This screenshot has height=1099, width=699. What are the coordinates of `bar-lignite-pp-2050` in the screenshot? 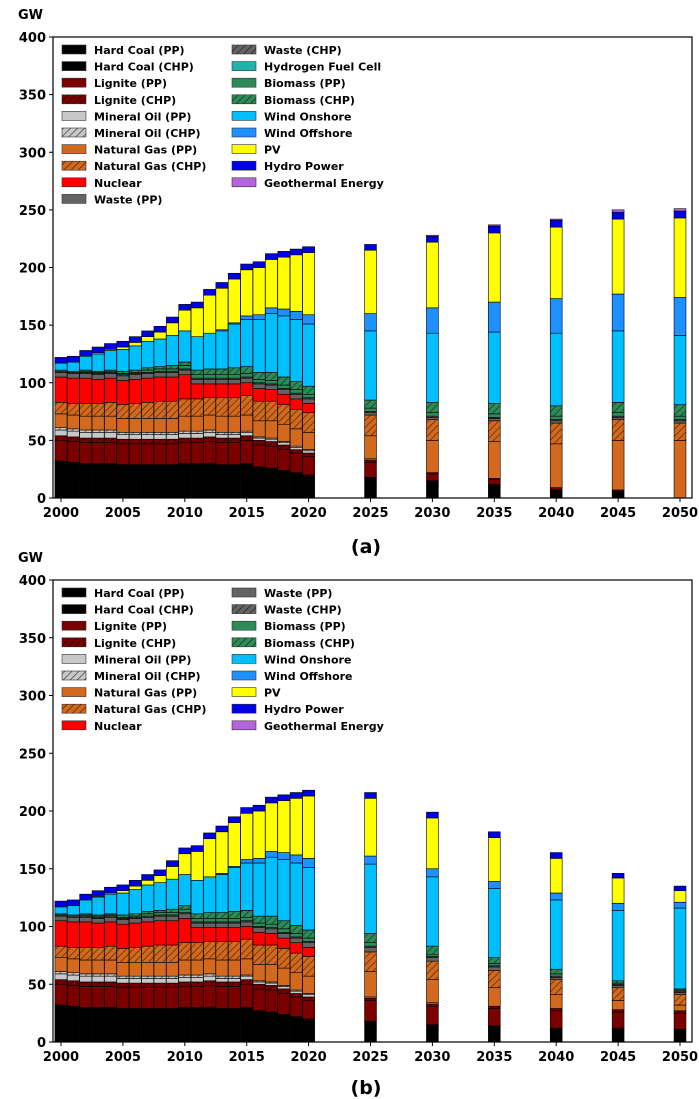 It's located at (680, 1021).